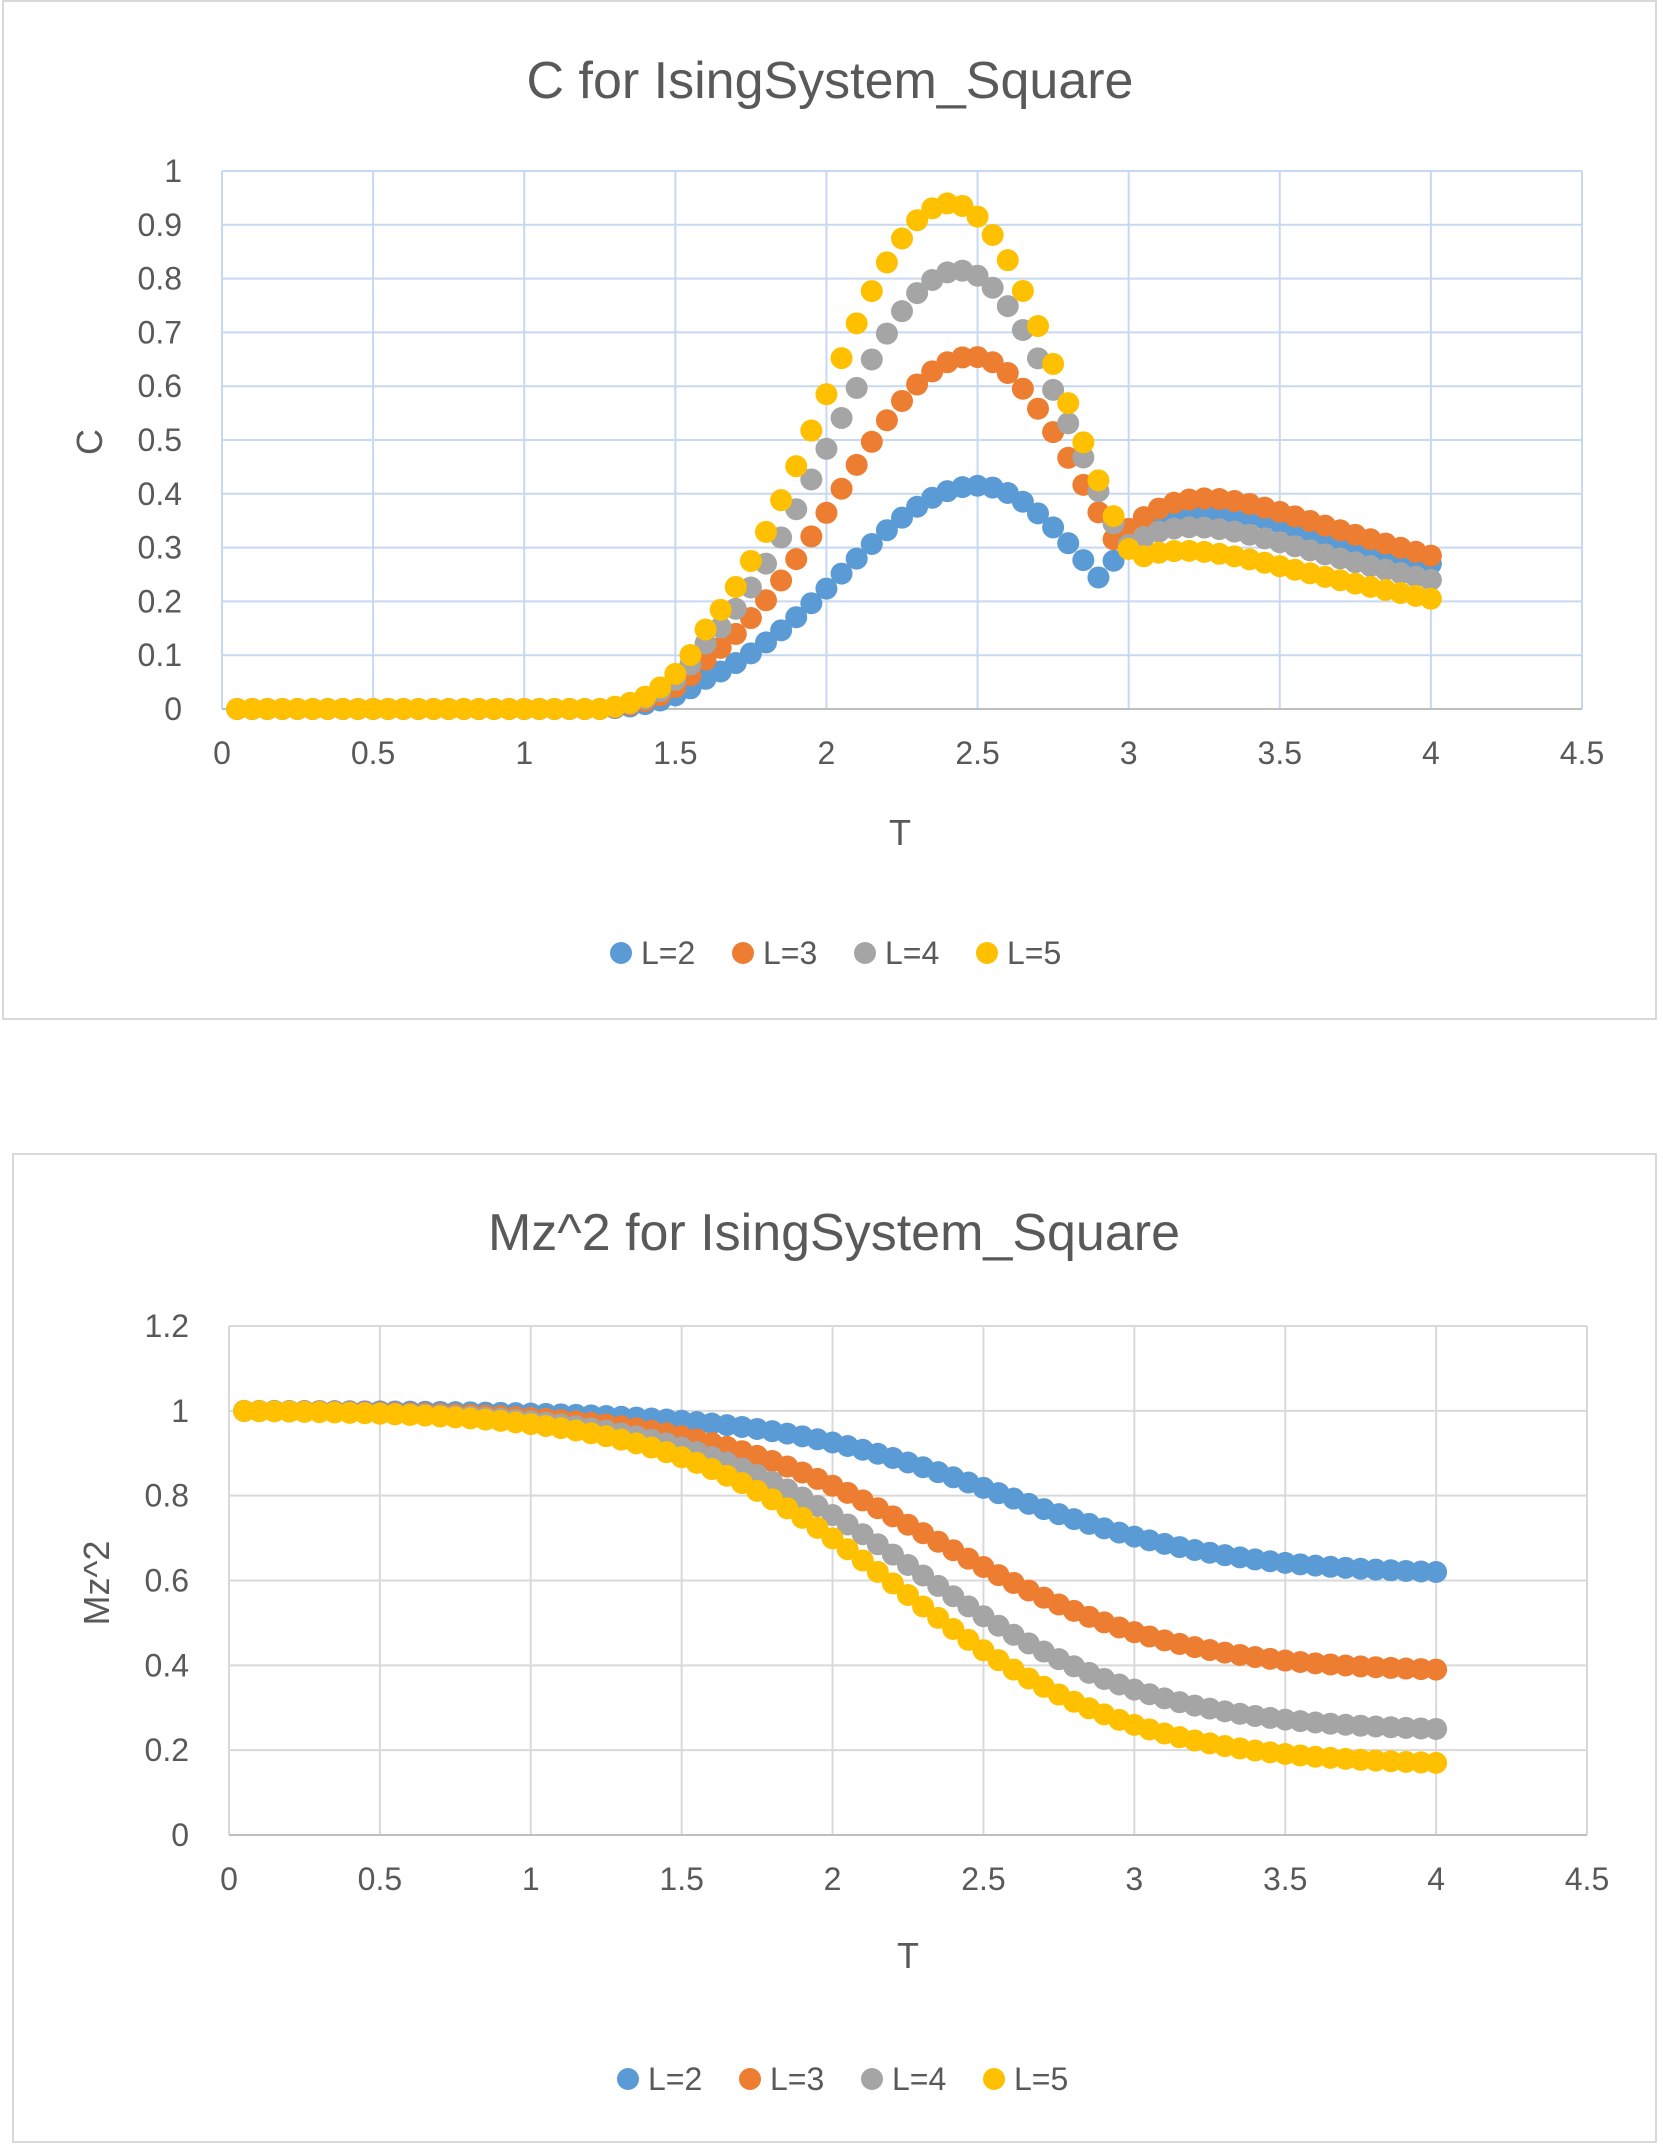 This screenshot has width=1663, height=2146. Describe the element at coordinates (524, 753) in the screenshot. I see `x-tick-label: 1` at that location.